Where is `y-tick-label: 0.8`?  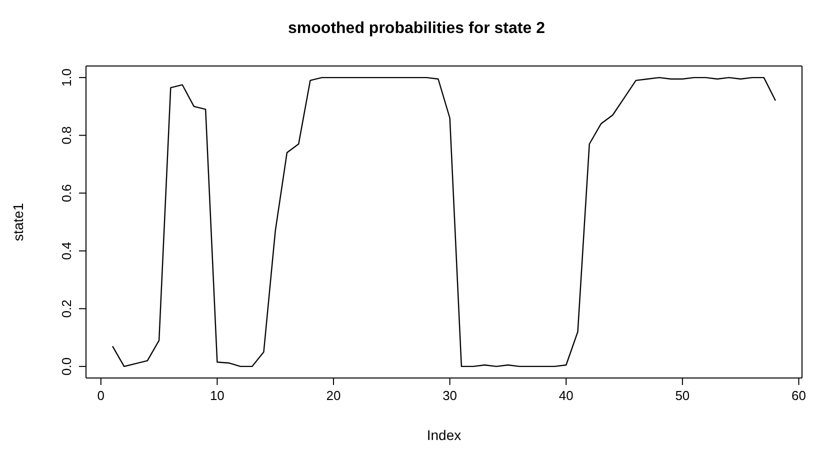
y-tick-label: 0.8 is located at coordinates (66, 135).